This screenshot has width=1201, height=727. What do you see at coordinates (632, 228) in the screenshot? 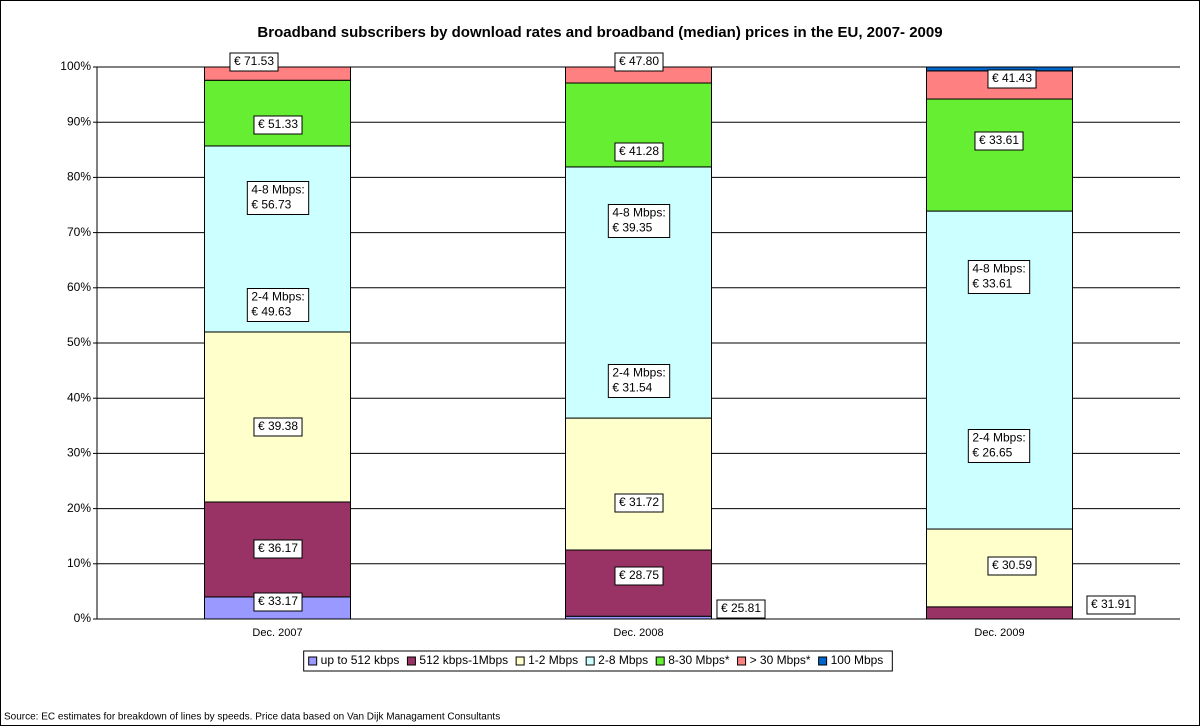
I see `annotation-text: € 39.35` at bounding box center [632, 228].